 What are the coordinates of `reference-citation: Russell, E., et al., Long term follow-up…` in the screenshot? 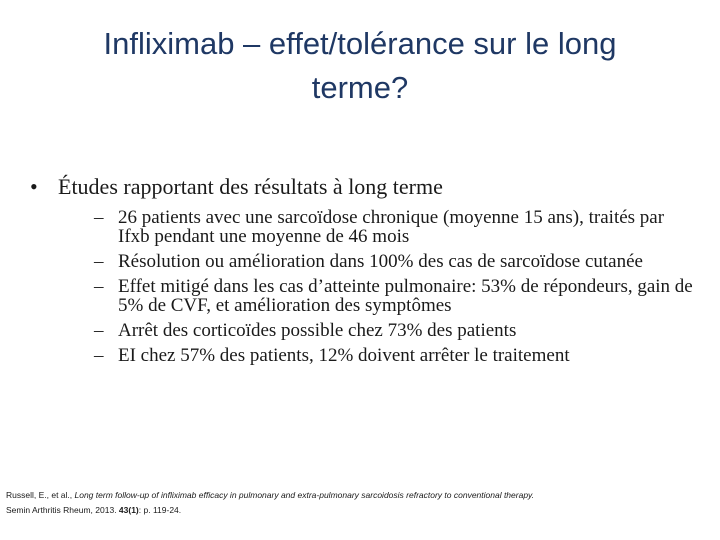 It's located at (356, 503).